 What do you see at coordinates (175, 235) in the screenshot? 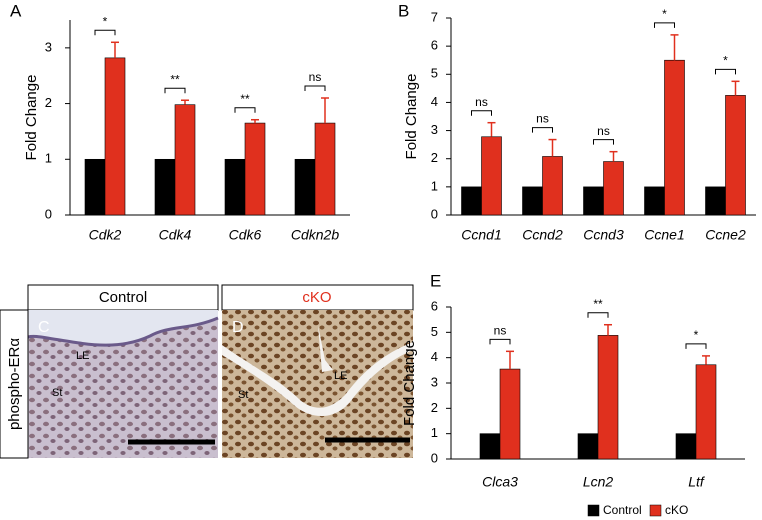
I see `x-tick-label: Cdk4` at bounding box center [175, 235].